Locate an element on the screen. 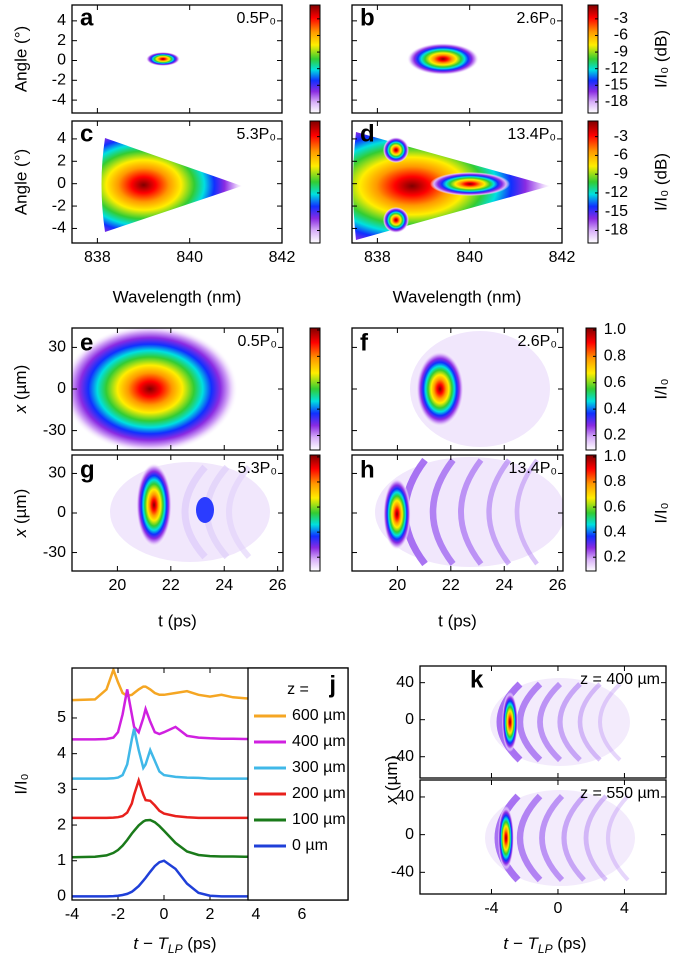 Image resolution: width=685 pixels, height=970 pixels. colorbar-tick-label: -3 is located at coordinates (621, 18).